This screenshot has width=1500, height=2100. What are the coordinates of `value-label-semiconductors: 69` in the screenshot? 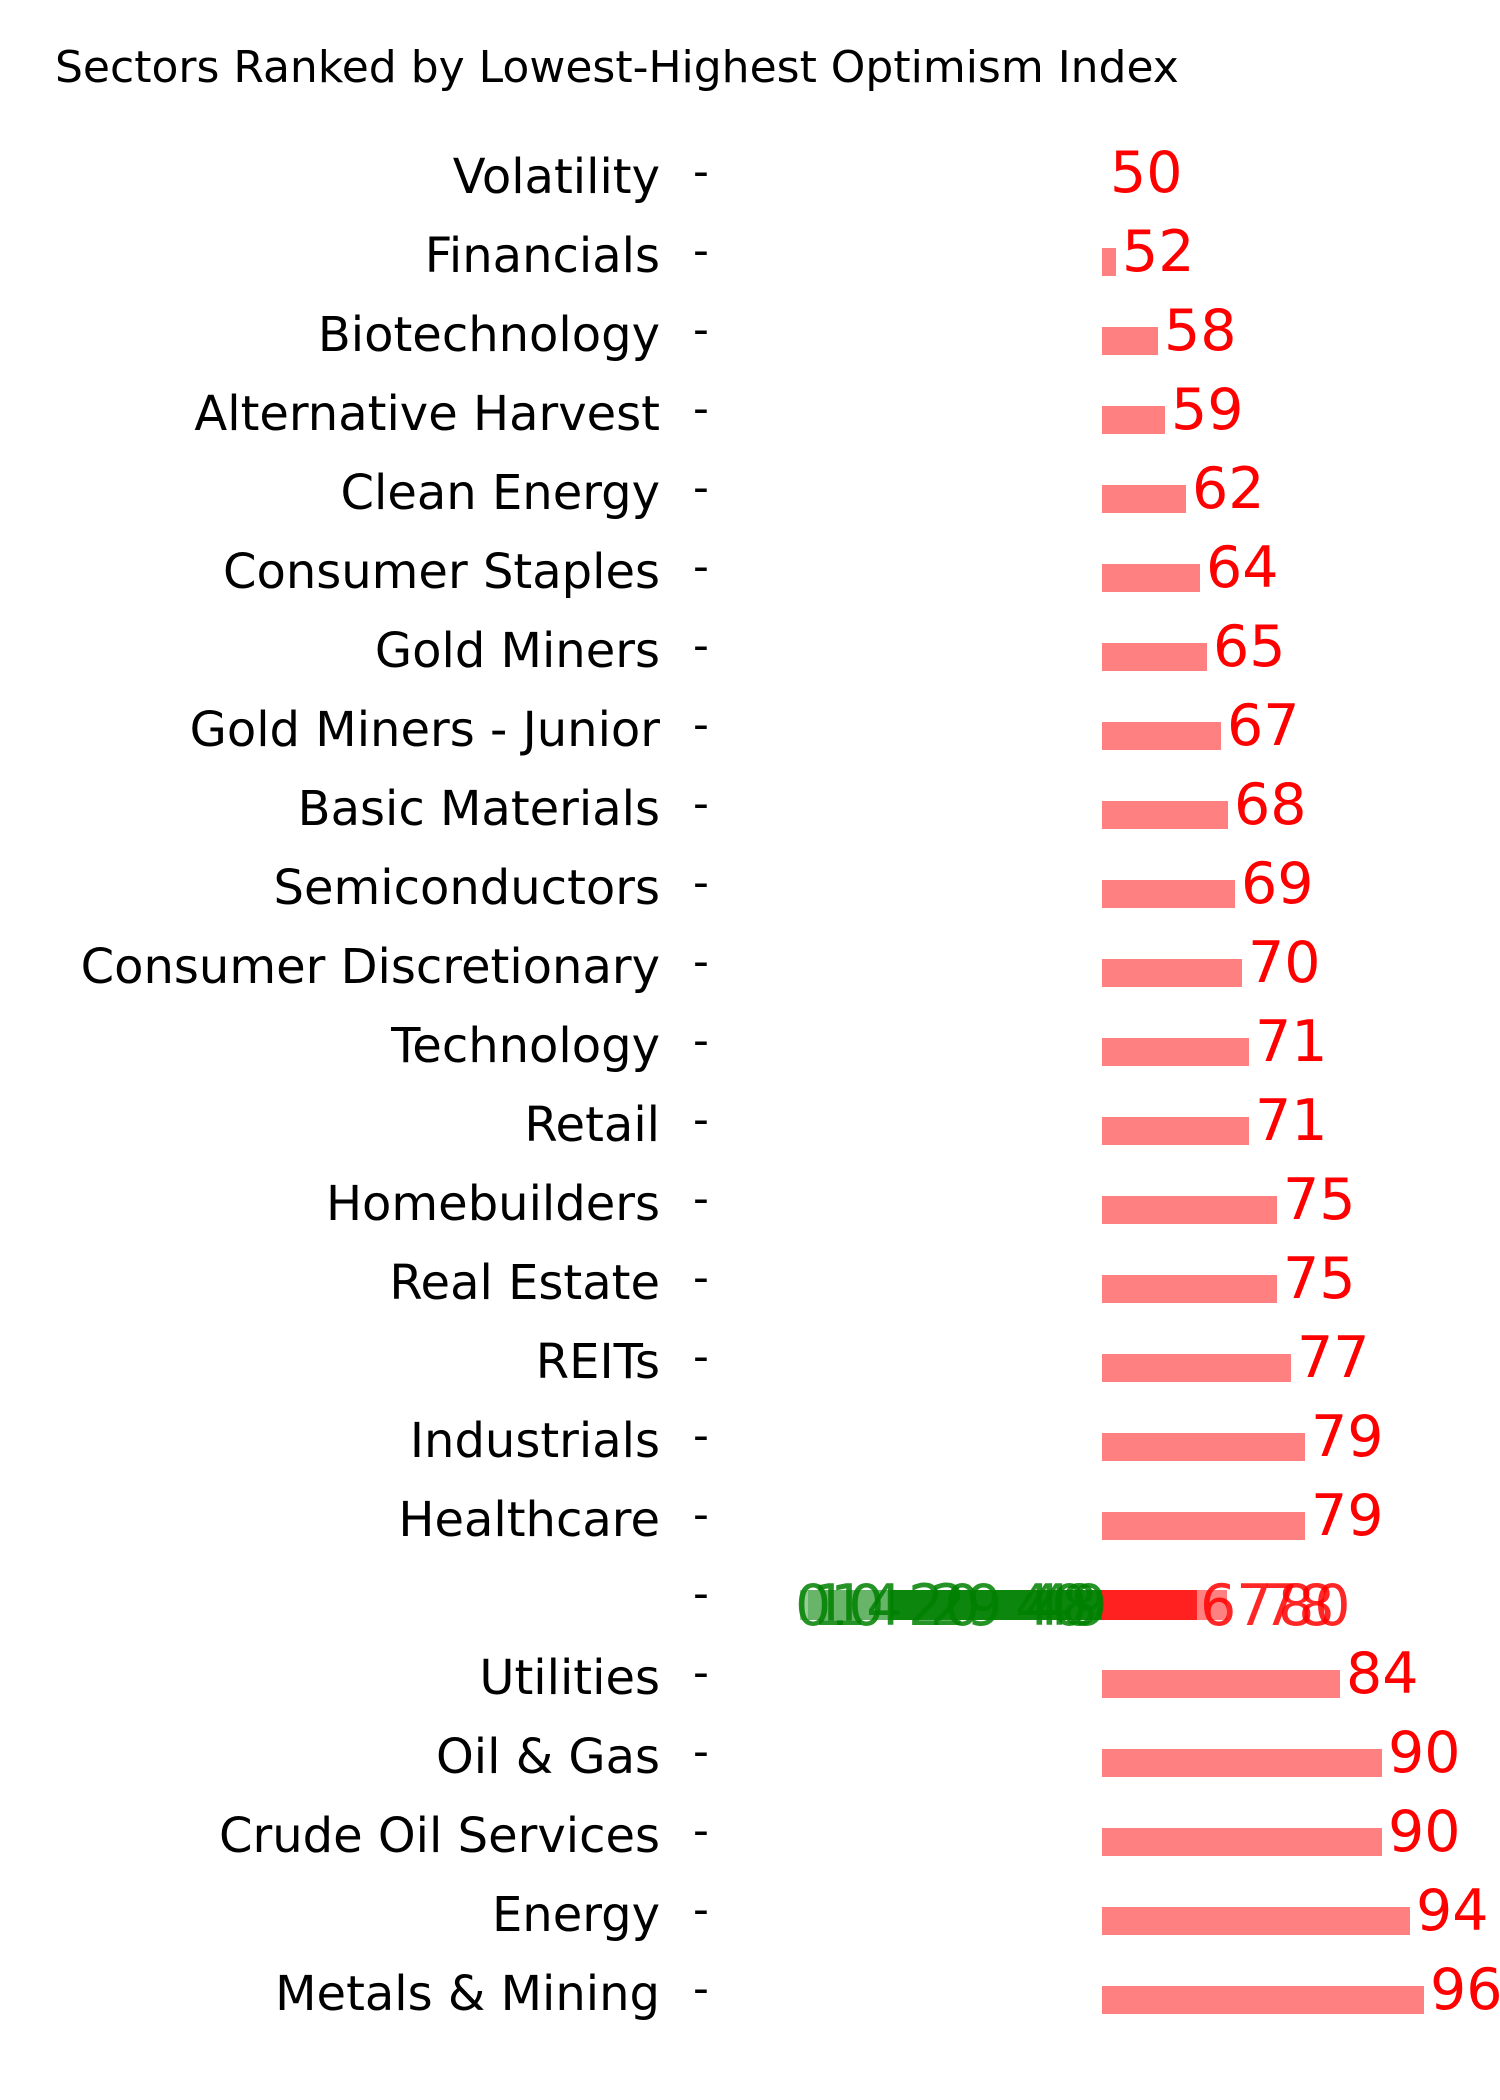 It's located at (1277, 884).